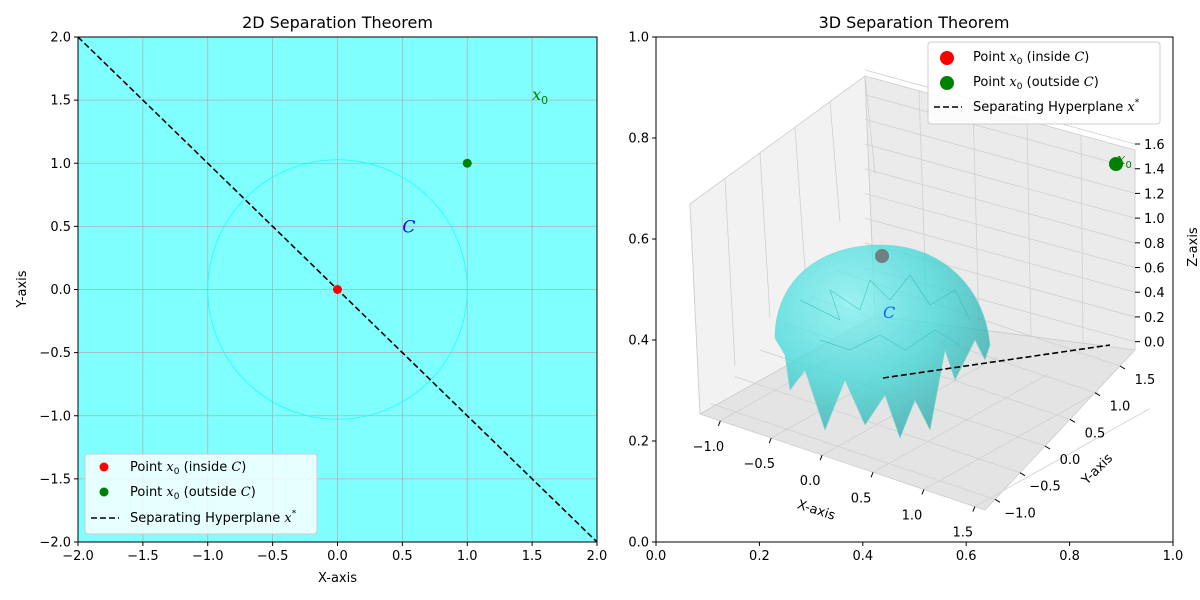 The height and width of the screenshot is (600, 1200). I want to click on x3d-tick-label: 1.0, so click(912, 515).